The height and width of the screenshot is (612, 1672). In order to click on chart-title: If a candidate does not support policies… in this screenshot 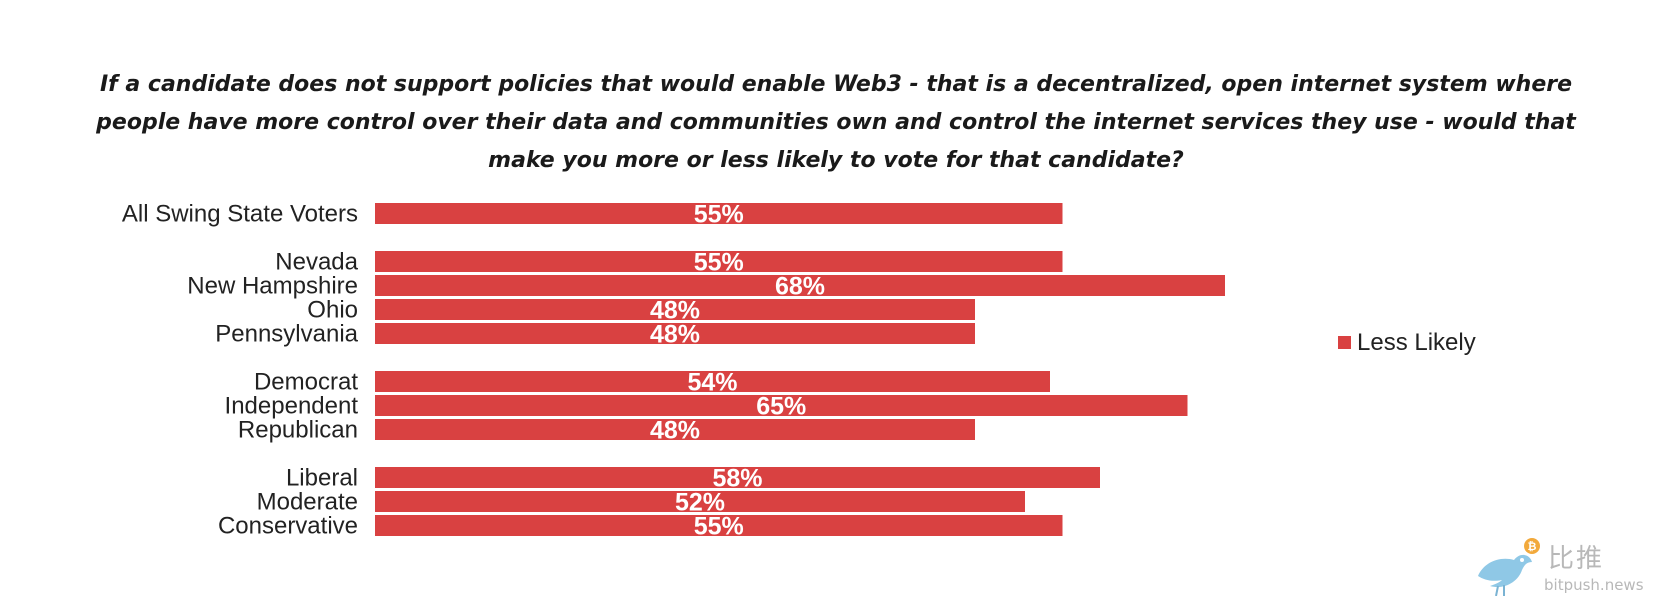, I will do `click(836, 122)`.